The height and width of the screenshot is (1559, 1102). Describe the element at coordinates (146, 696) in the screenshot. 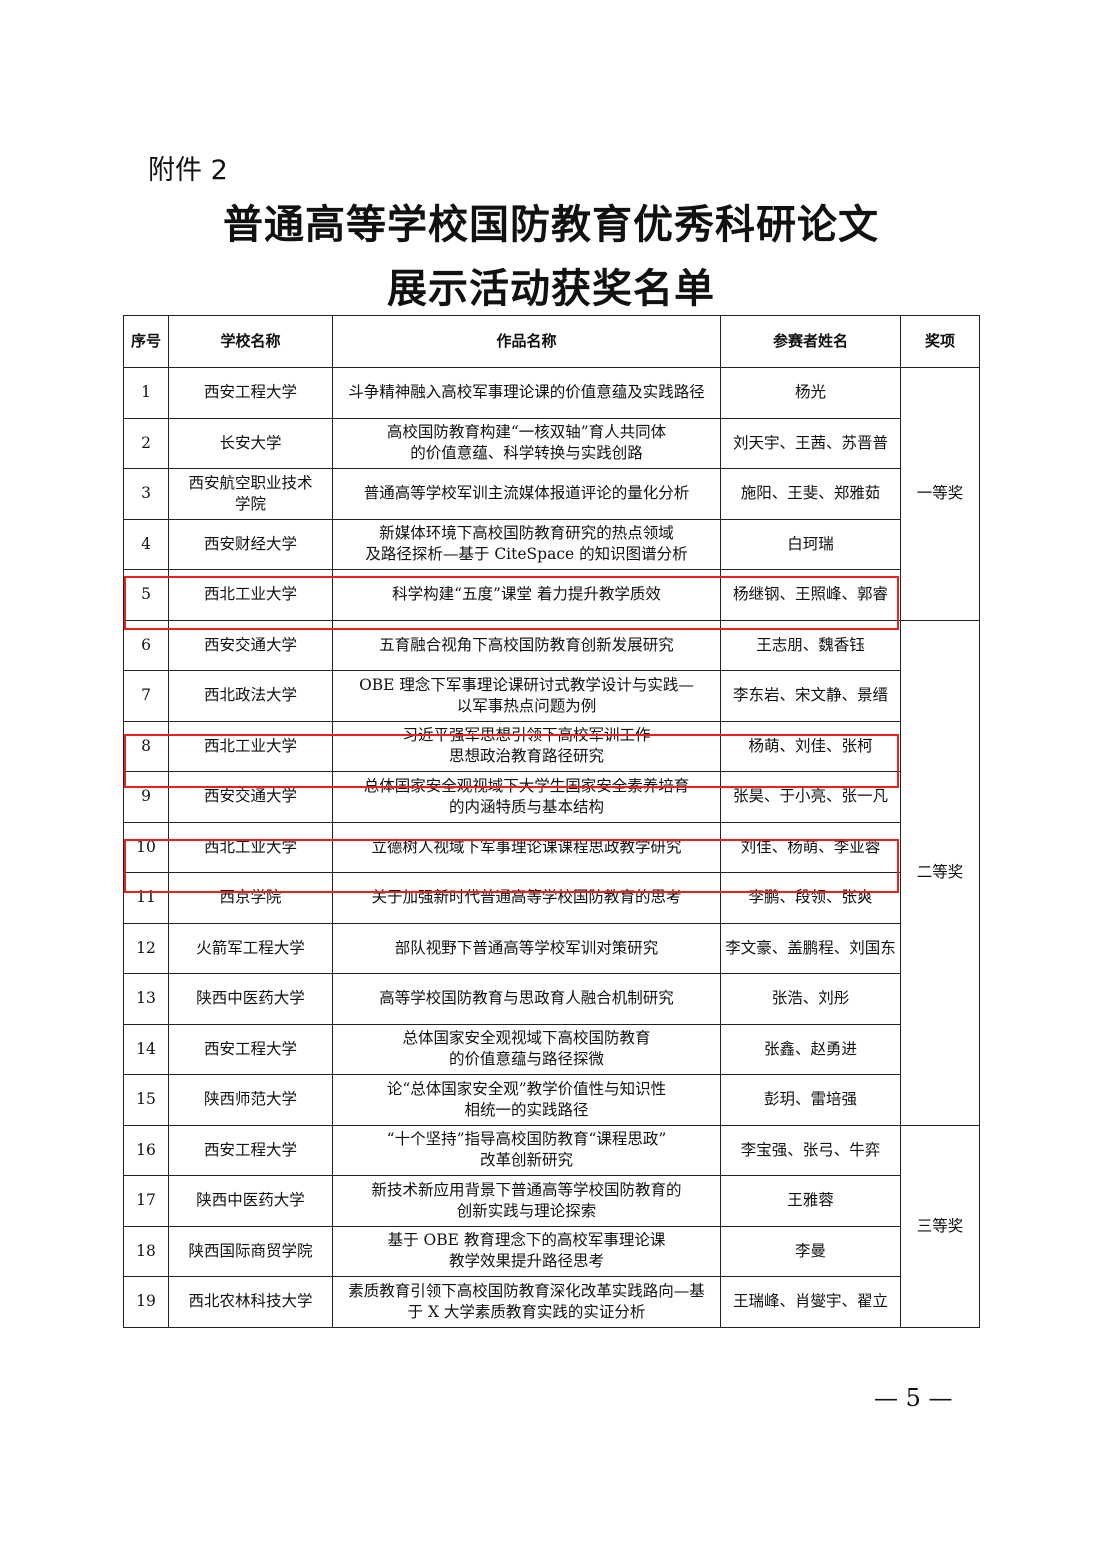

I see `row-number: 7` at that location.